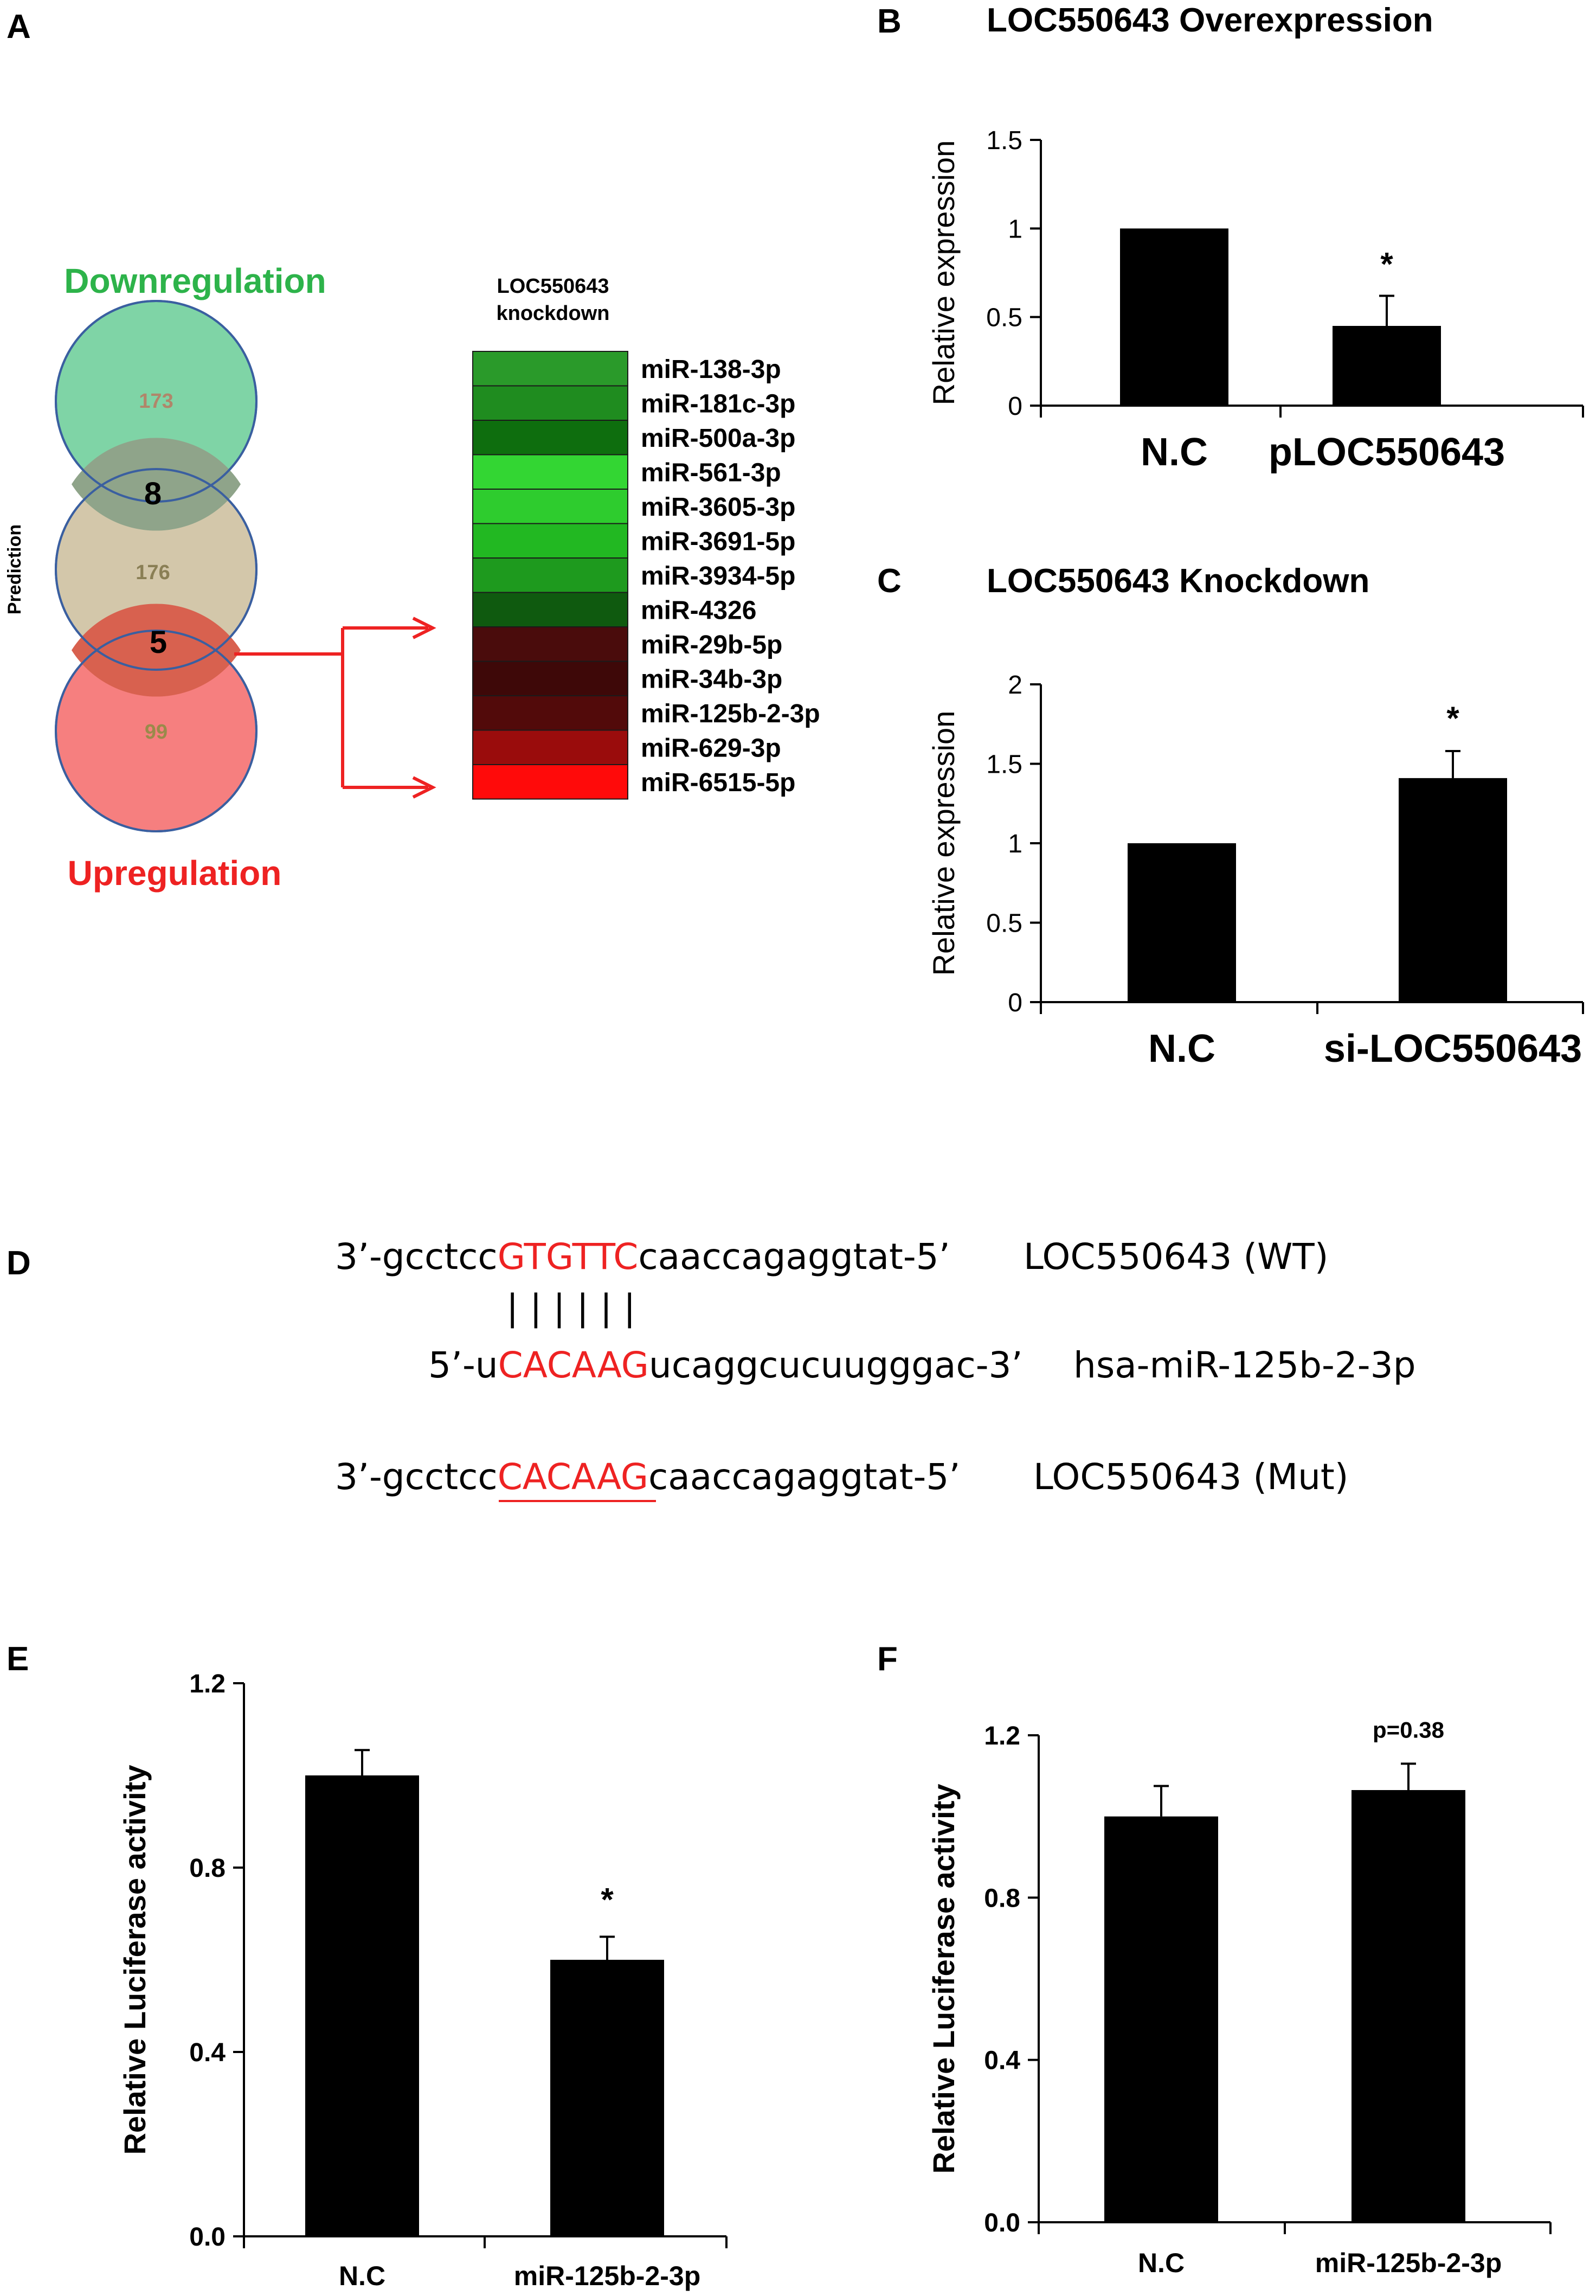 Image resolution: width=1596 pixels, height=2296 pixels. I want to click on seq-wt-seed: GTGTTC, so click(568, 1257).